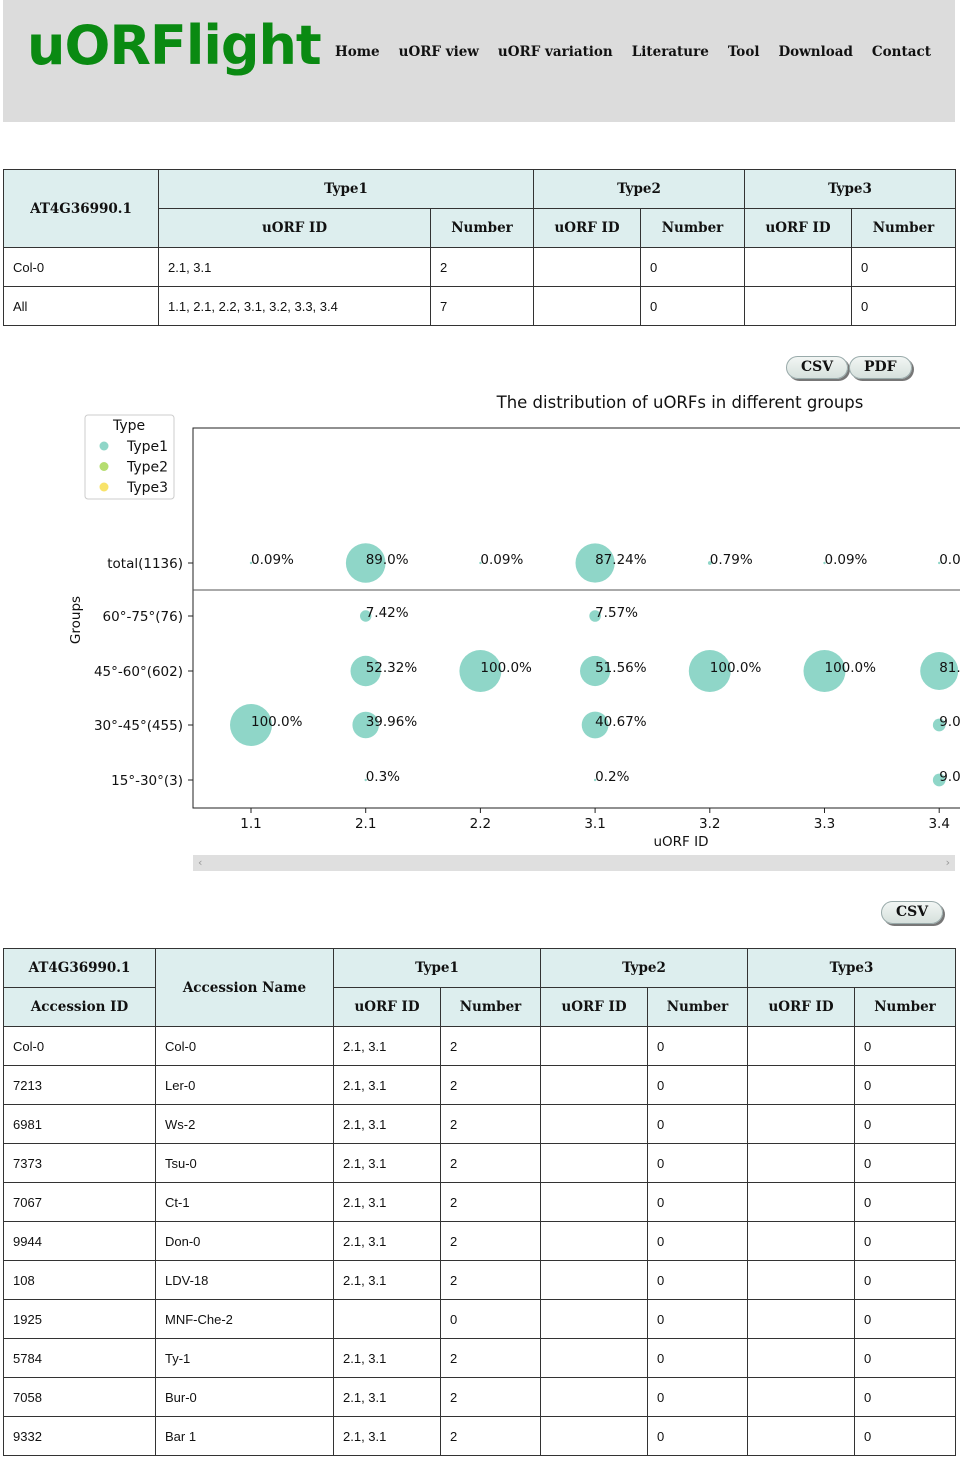 The width and height of the screenshot is (960, 1471). What do you see at coordinates (743, 52) in the screenshot?
I see `nav-tool: Tool` at bounding box center [743, 52].